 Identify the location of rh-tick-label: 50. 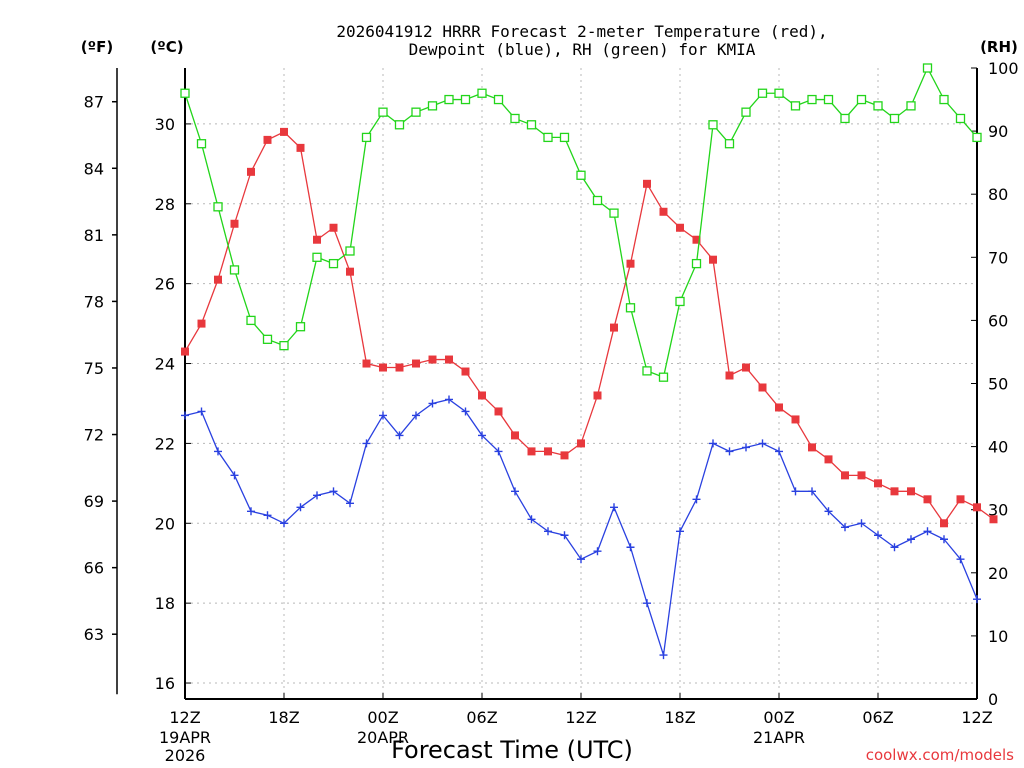
(998, 384).